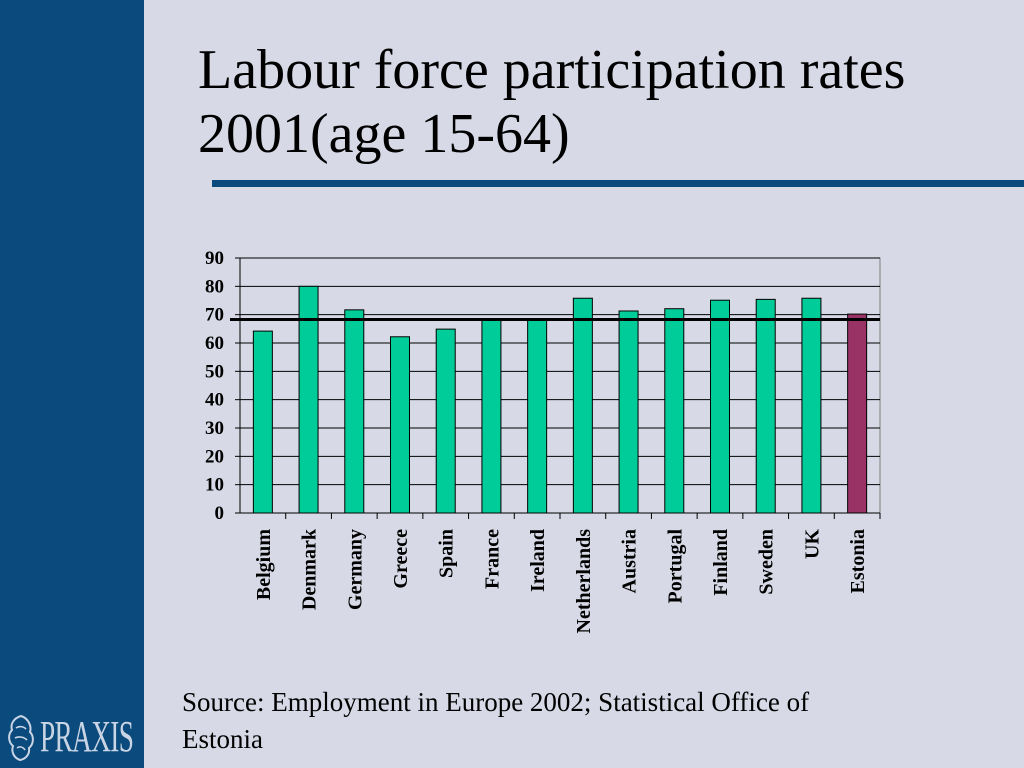  What do you see at coordinates (214, 258) in the screenshot?
I see `y-tick-label: 90` at bounding box center [214, 258].